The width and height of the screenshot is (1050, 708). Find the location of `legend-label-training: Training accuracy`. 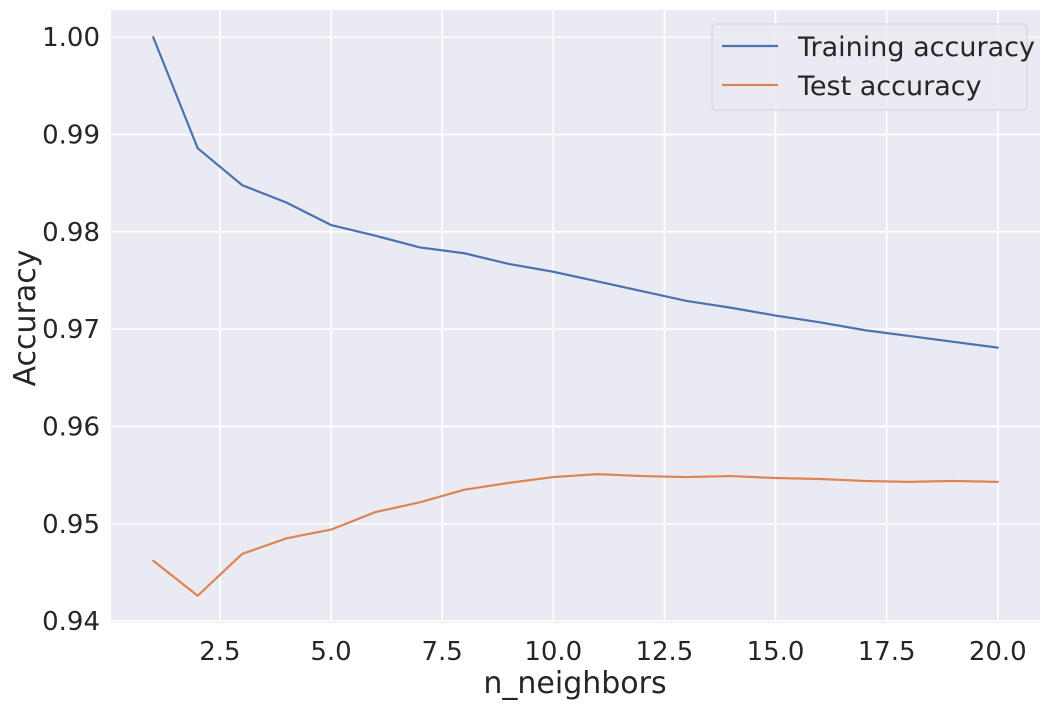

legend-label-training: Training accuracy is located at coordinates (916, 47).